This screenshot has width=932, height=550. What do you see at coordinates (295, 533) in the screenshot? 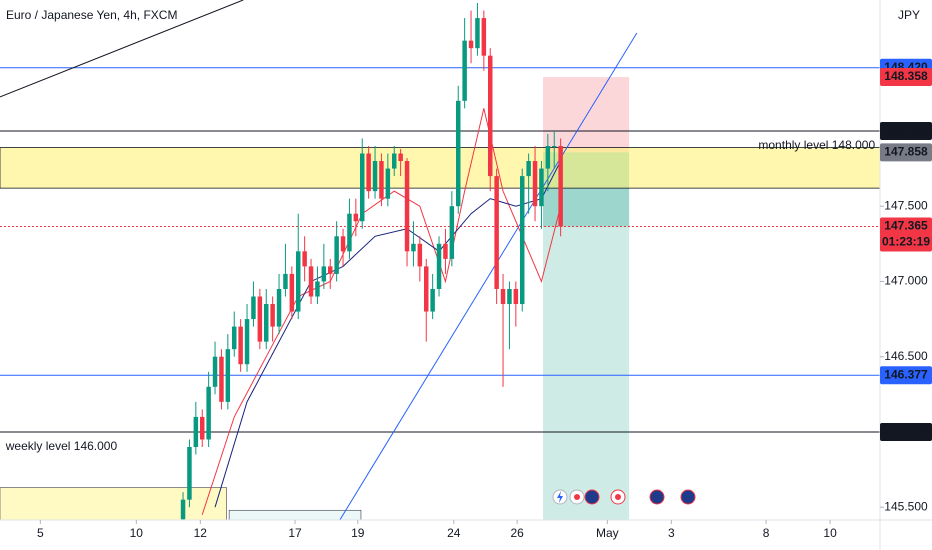
I see `x-tick-label: 17` at bounding box center [295, 533].